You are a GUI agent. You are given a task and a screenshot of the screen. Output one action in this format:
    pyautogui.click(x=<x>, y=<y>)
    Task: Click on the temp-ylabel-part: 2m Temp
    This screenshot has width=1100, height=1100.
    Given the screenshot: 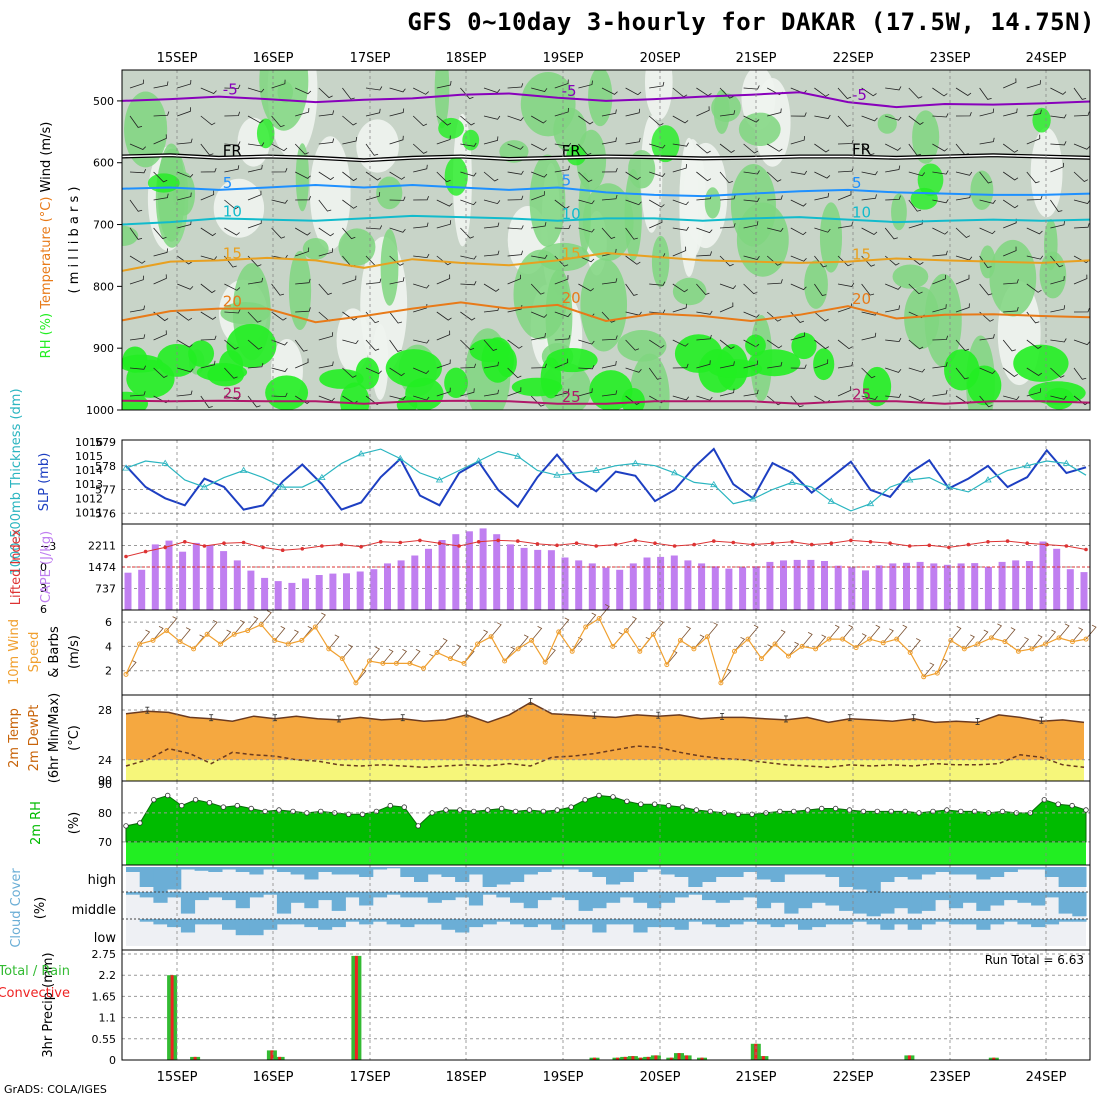 What is the action you would take?
    pyautogui.click(x=14, y=738)
    